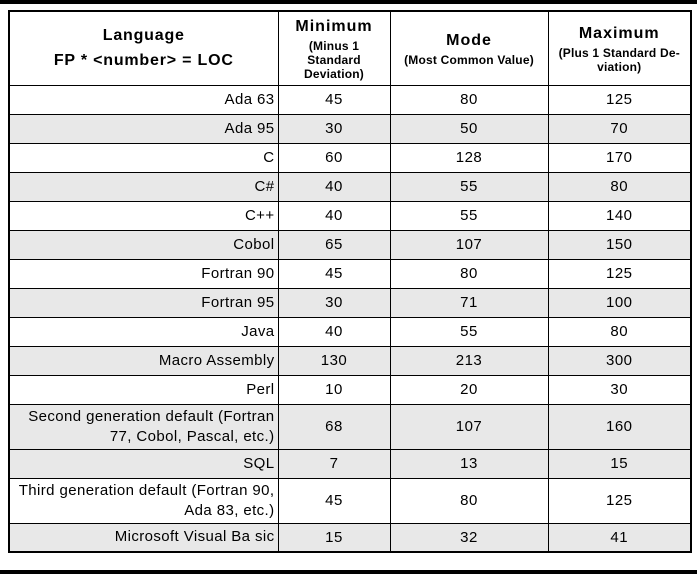 Image resolution: width=697 pixels, height=578 pixels. What do you see at coordinates (469, 360) in the screenshot?
I see `mode-cell: 213` at bounding box center [469, 360].